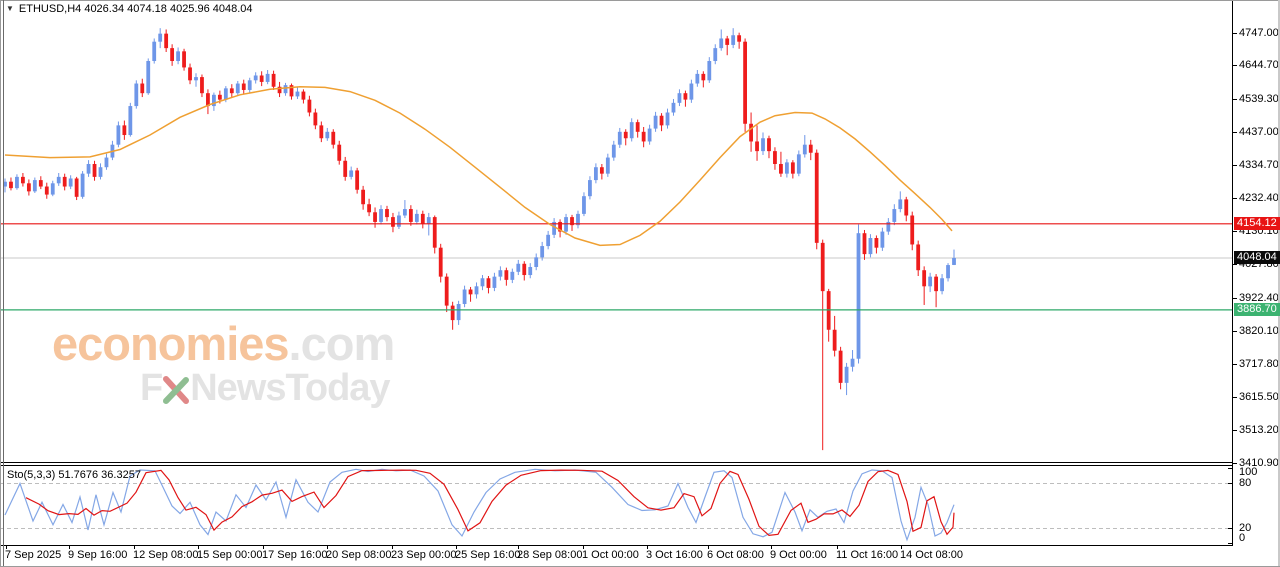  I want to click on stochastic-canvas, so click(616, 505).